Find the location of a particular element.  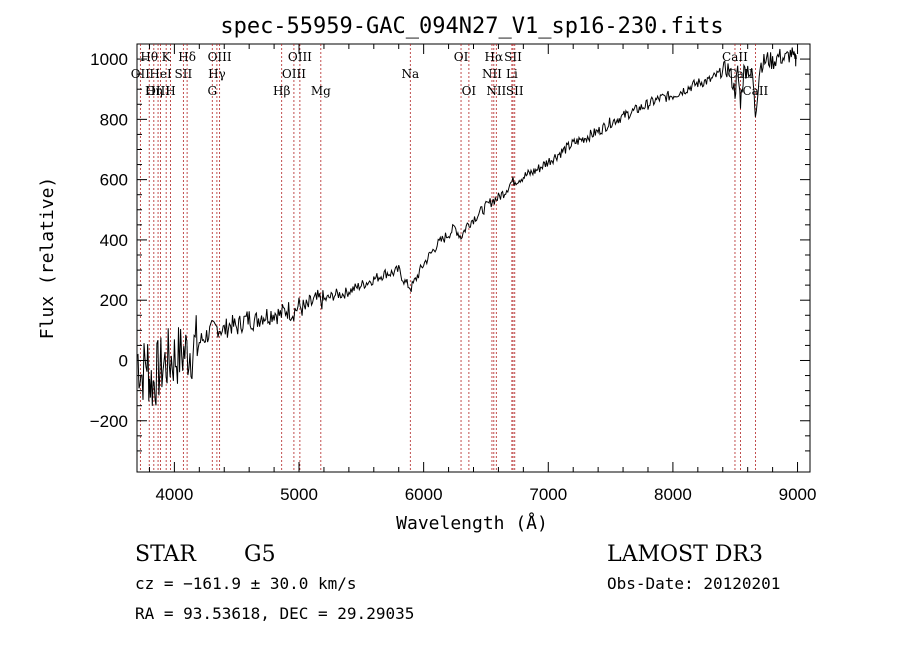

y-tick-label-2: 200 is located at coordinates (114, 300).